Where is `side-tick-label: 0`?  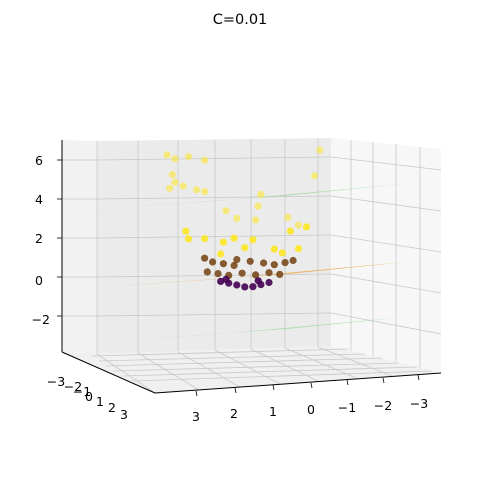
side-tick-label: 0 is located at coordinates (89, 396).